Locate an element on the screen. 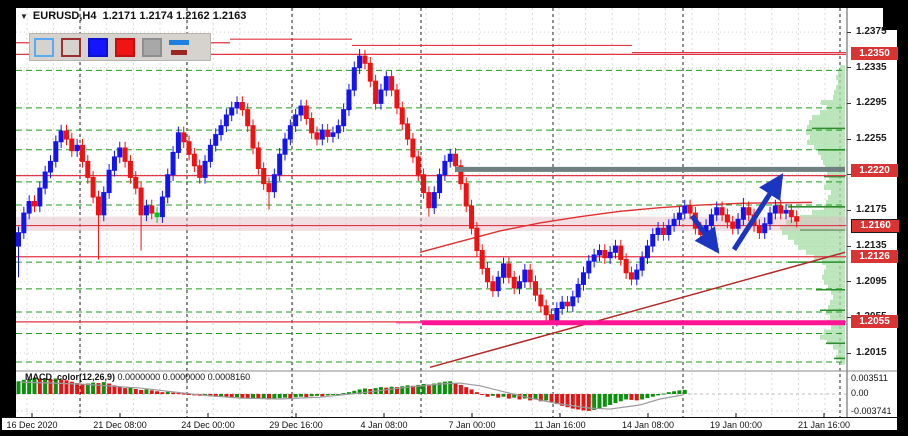 The image size is (908, 436). macd-signal-line is located at coordinates (351, 395).